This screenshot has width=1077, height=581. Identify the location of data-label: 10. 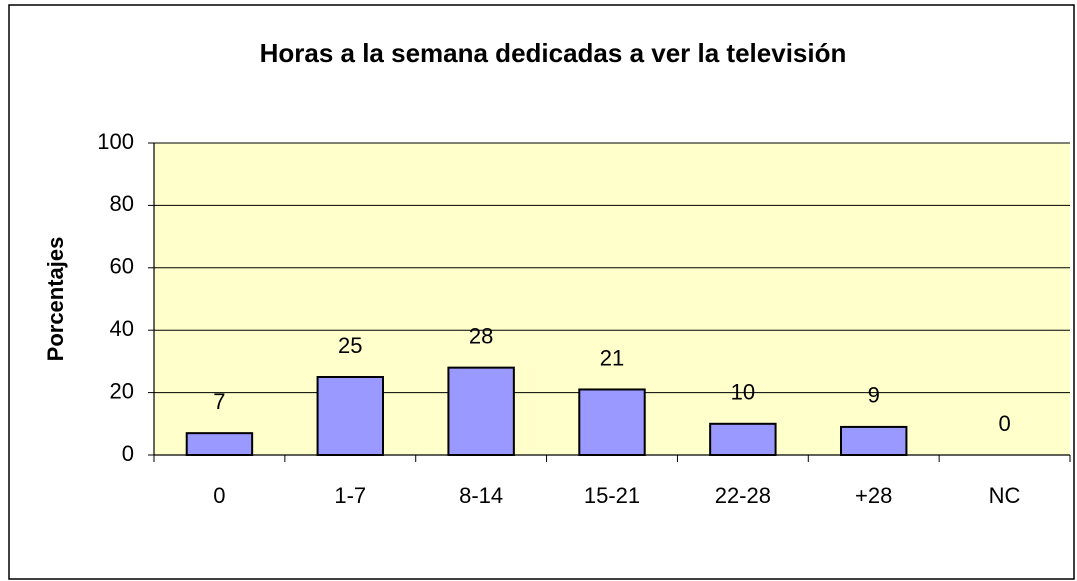
(743, 392).